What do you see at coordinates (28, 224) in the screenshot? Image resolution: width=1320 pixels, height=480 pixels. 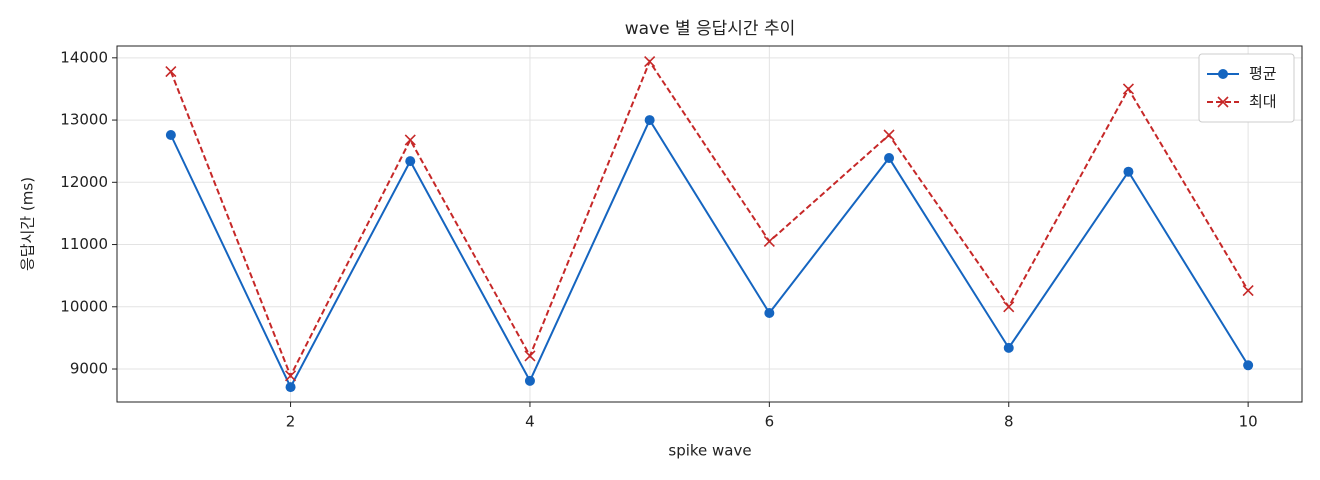 I see `y-axis-label: 응답시간 (ms)` at bounding box center [28, 224].